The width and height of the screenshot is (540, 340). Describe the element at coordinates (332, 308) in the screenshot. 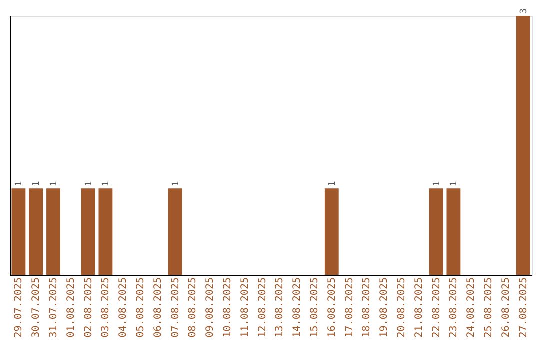

I see `x-tick-label: 16.08.2025` at that location.